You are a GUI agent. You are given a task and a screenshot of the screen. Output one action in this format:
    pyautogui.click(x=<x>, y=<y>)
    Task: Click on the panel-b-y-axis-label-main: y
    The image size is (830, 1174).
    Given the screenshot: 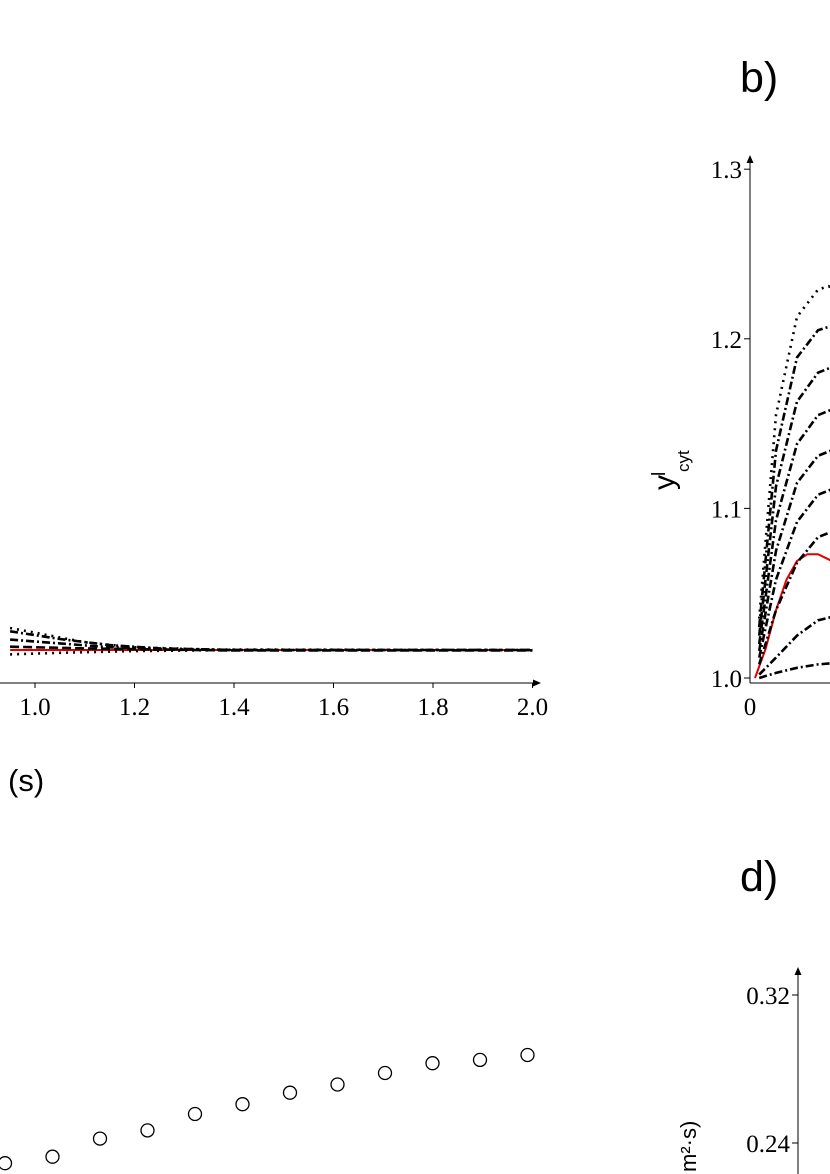 What is the action you would take?
    pyautogui.click(x=664, y=482)
    